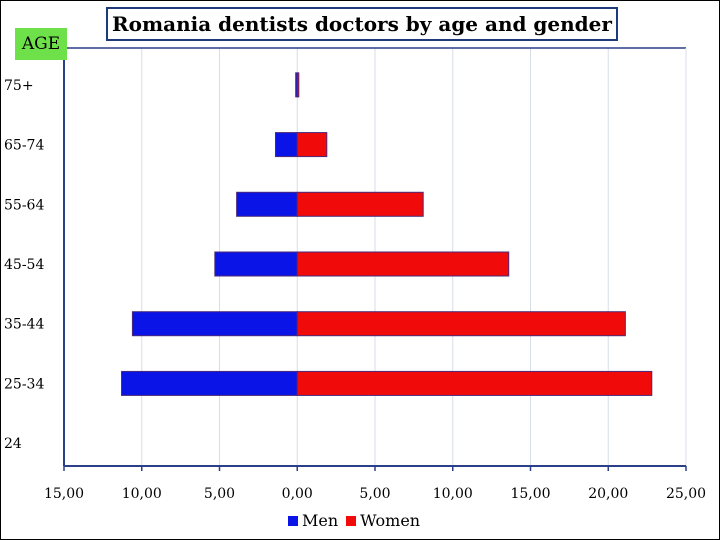 Image resolution: width=720 pixels, height=540 pixels. I want to click on y-axis-title: AGE, so click(41, 44).